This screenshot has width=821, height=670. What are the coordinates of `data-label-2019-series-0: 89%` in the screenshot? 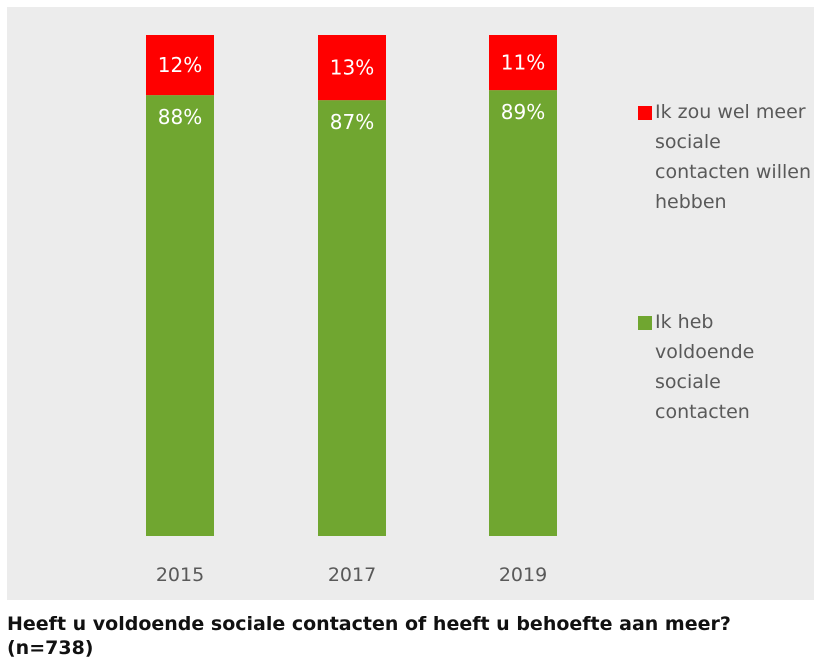 It's located at (523, 112).